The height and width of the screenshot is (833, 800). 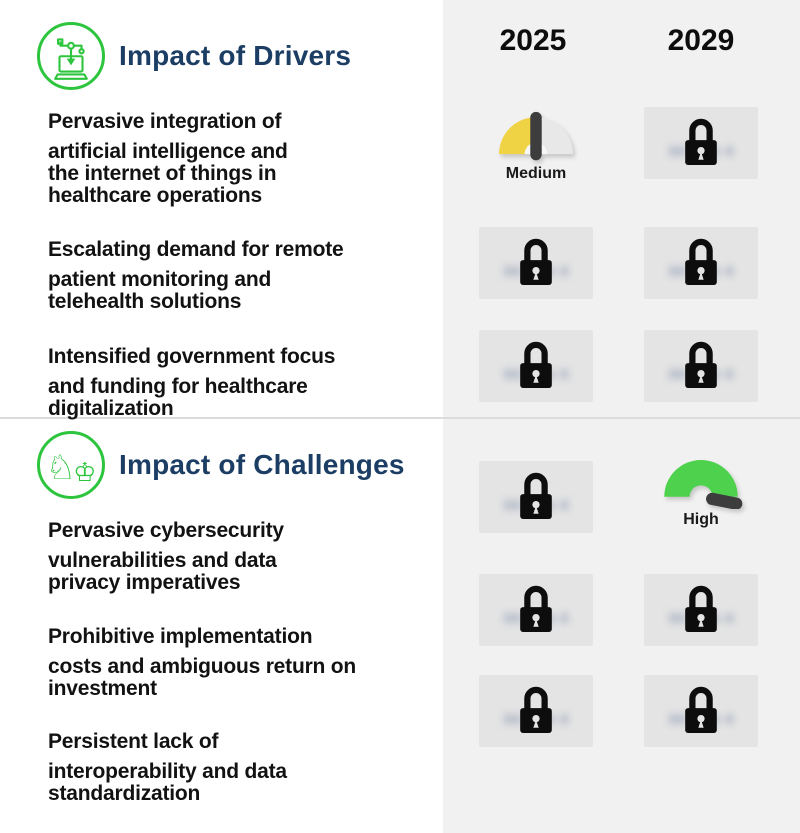 I want to click on drivers-section-header: Impact of Drivers, so click(x=194, y=56).